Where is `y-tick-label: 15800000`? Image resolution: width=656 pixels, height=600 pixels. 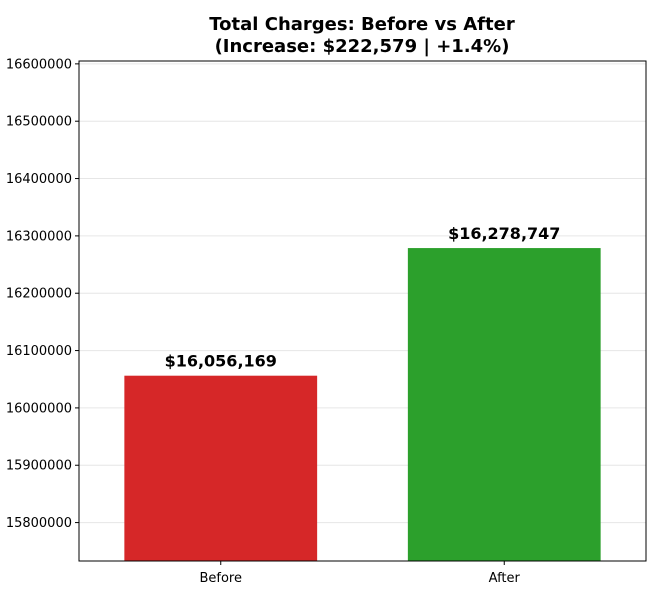
y-tick-label: 15800000 is located at coordinates (39, 523).